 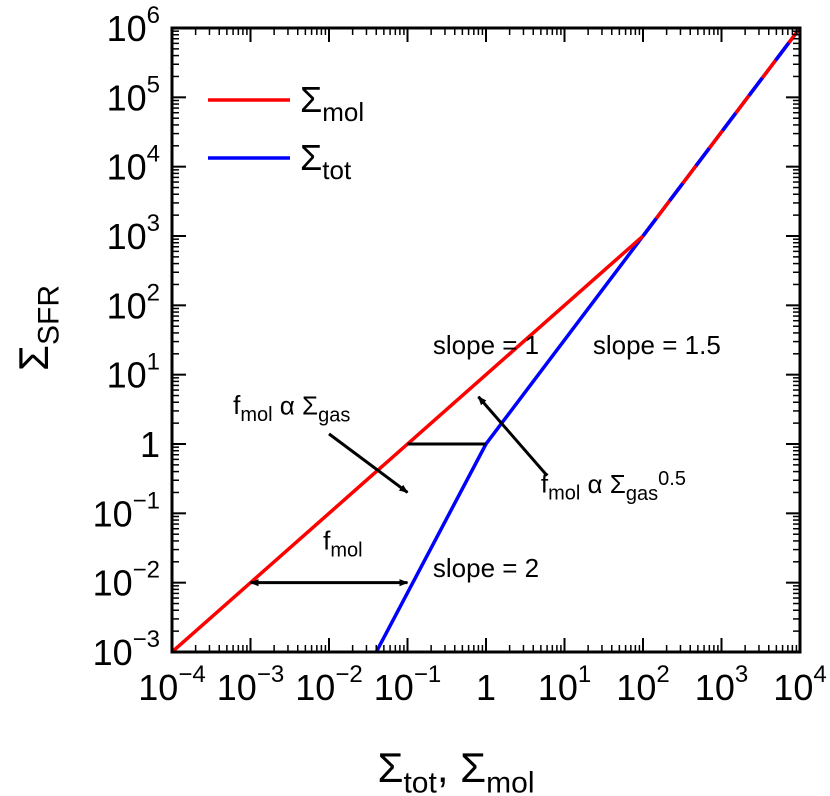 What do you see at coordinates (150, 444) in the screenshot?
I see `y-tick-label: 1` at bounding box center [150, 444].